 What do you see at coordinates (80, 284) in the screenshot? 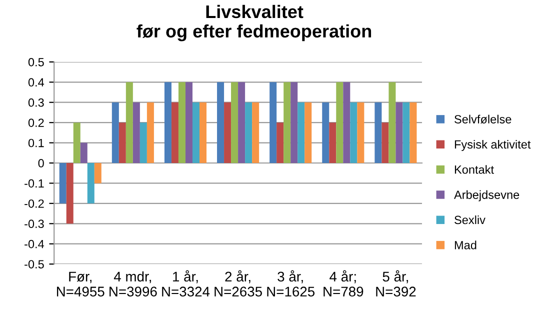
I see `x-tick-label: Før, N=4955` at bounding box center [80, 284].